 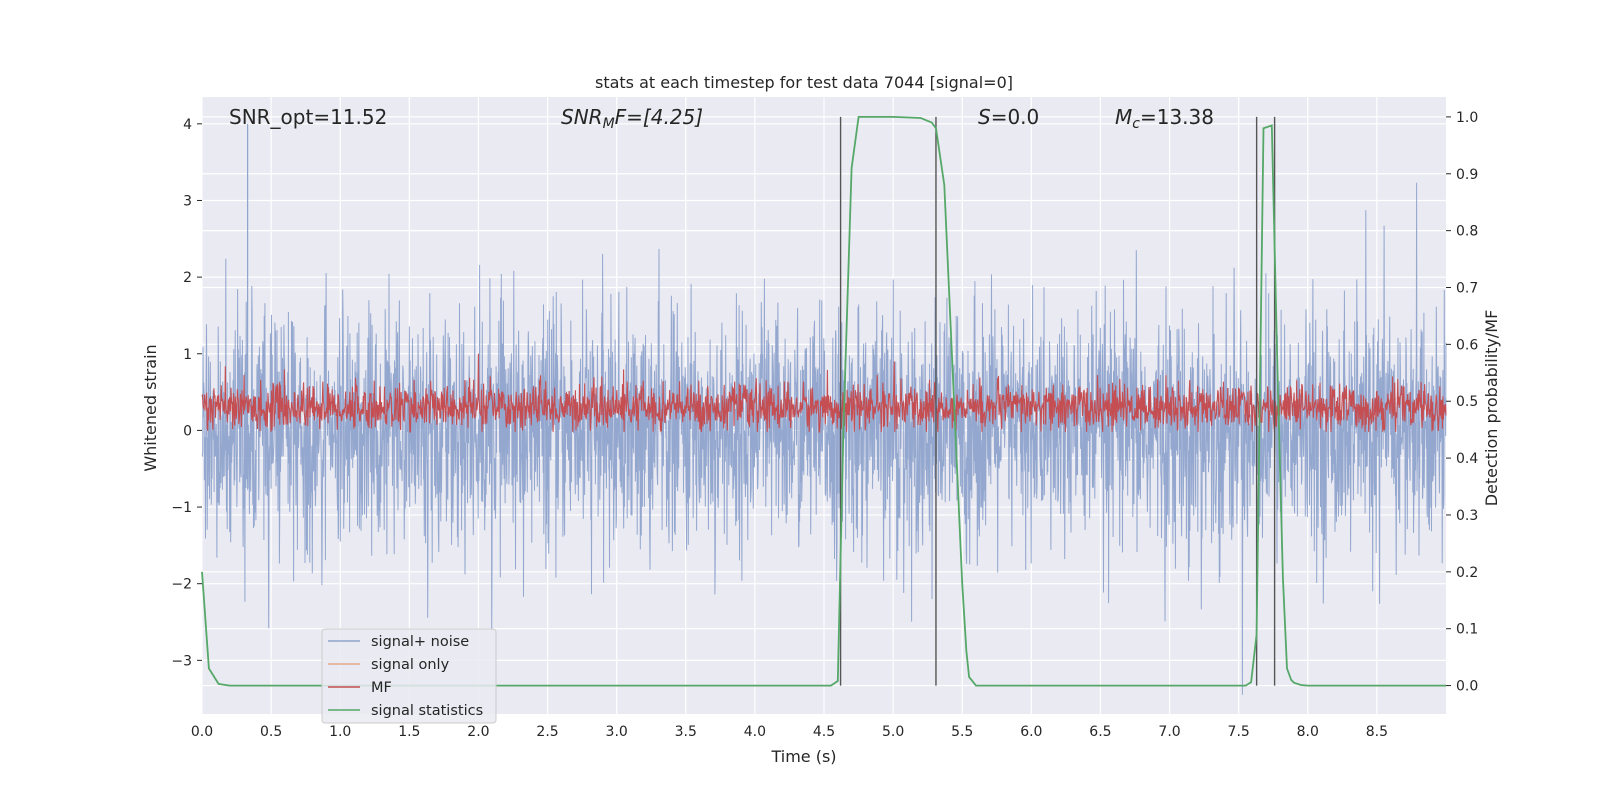 I want to click on y-tick-label-right: 0.6, so click(x=1467, y=345).